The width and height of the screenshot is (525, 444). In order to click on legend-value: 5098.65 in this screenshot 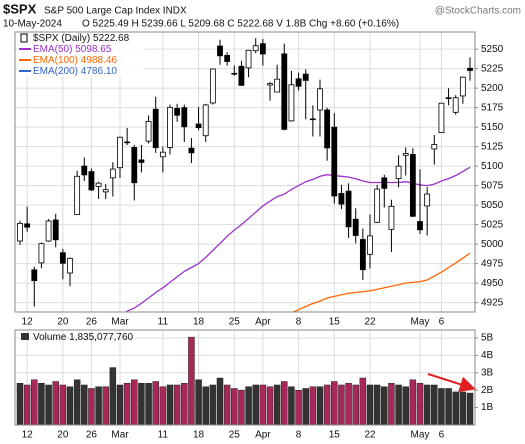, I will do `click(93, 49)`.